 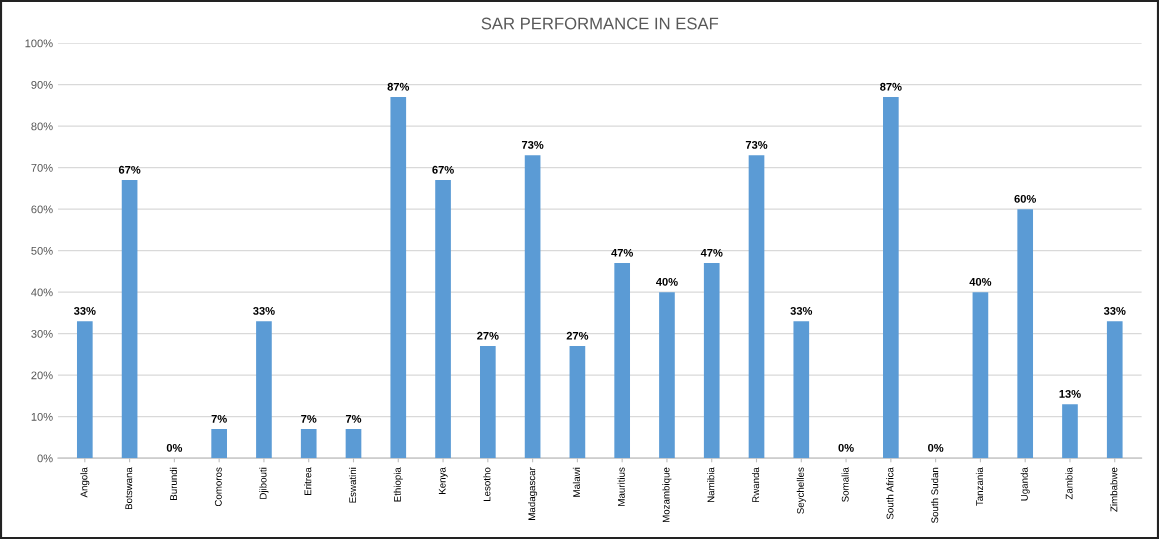 I want to click on x-tick-label: South Sudan, so click(x=935, y=495).